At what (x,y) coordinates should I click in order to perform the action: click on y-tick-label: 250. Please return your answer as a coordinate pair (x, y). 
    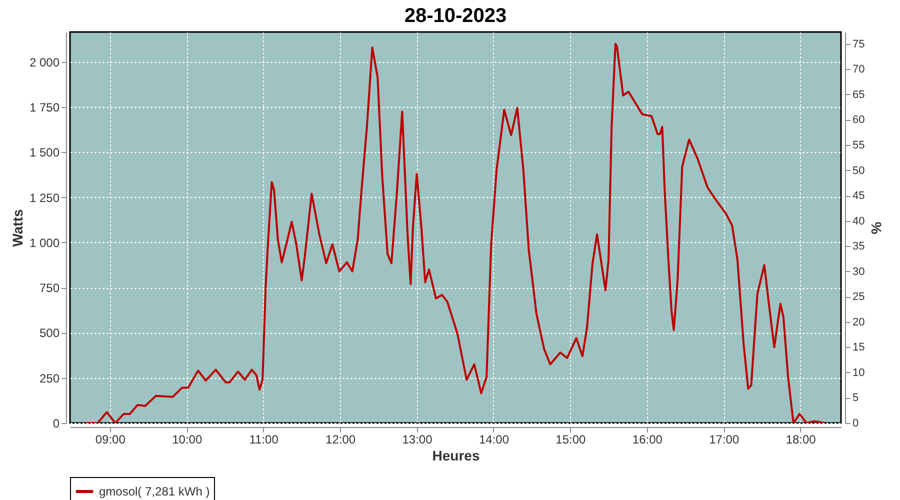
    Looking at the image, I should click on (49, 378).